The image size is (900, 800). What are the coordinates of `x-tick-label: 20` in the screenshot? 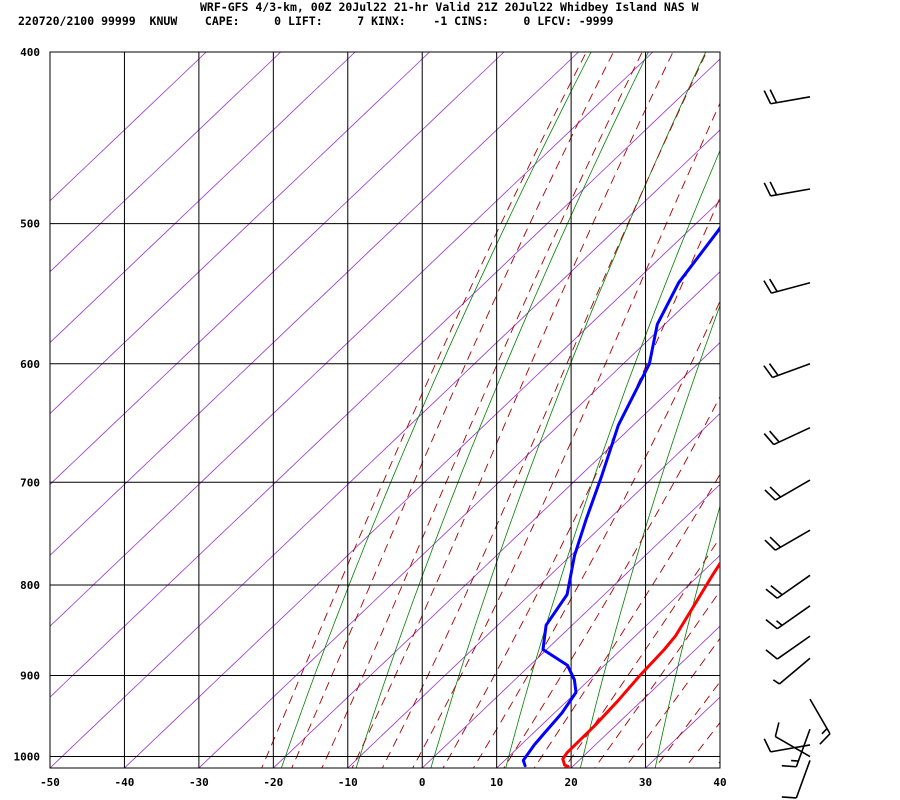 It's located at (570, 782).